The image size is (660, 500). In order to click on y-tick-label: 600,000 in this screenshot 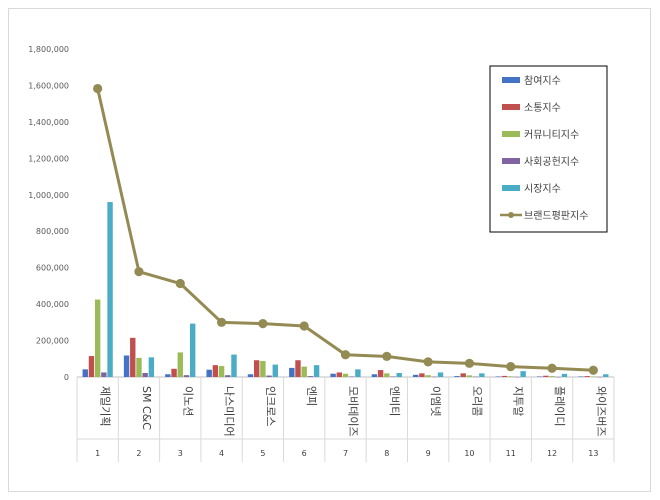, I will do `click(52, 268)`.